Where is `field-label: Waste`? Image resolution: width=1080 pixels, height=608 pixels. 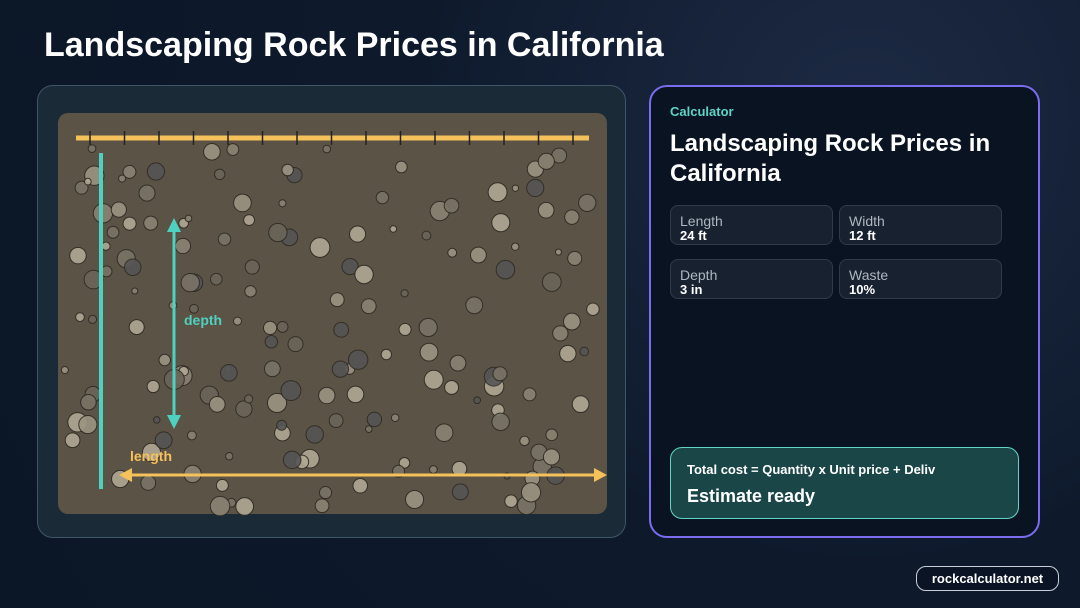 field-label: Waste is located at coordinates (869, 275).